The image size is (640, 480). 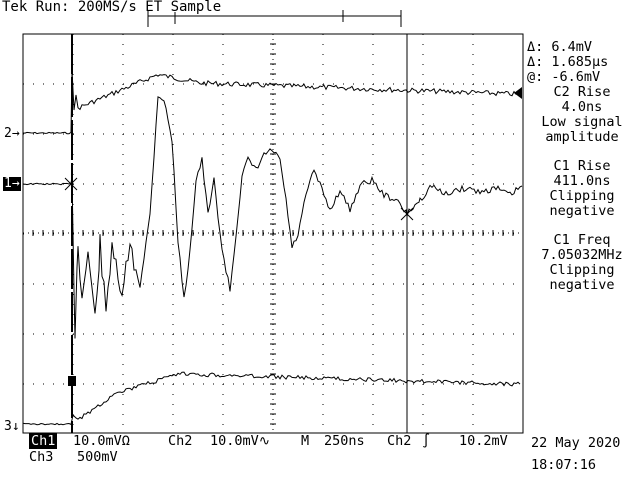 What do you see at coordinates (582, 196) in the screenshot?
I see `measurement-2-note: Clipping` at bounding box center [582, 196].